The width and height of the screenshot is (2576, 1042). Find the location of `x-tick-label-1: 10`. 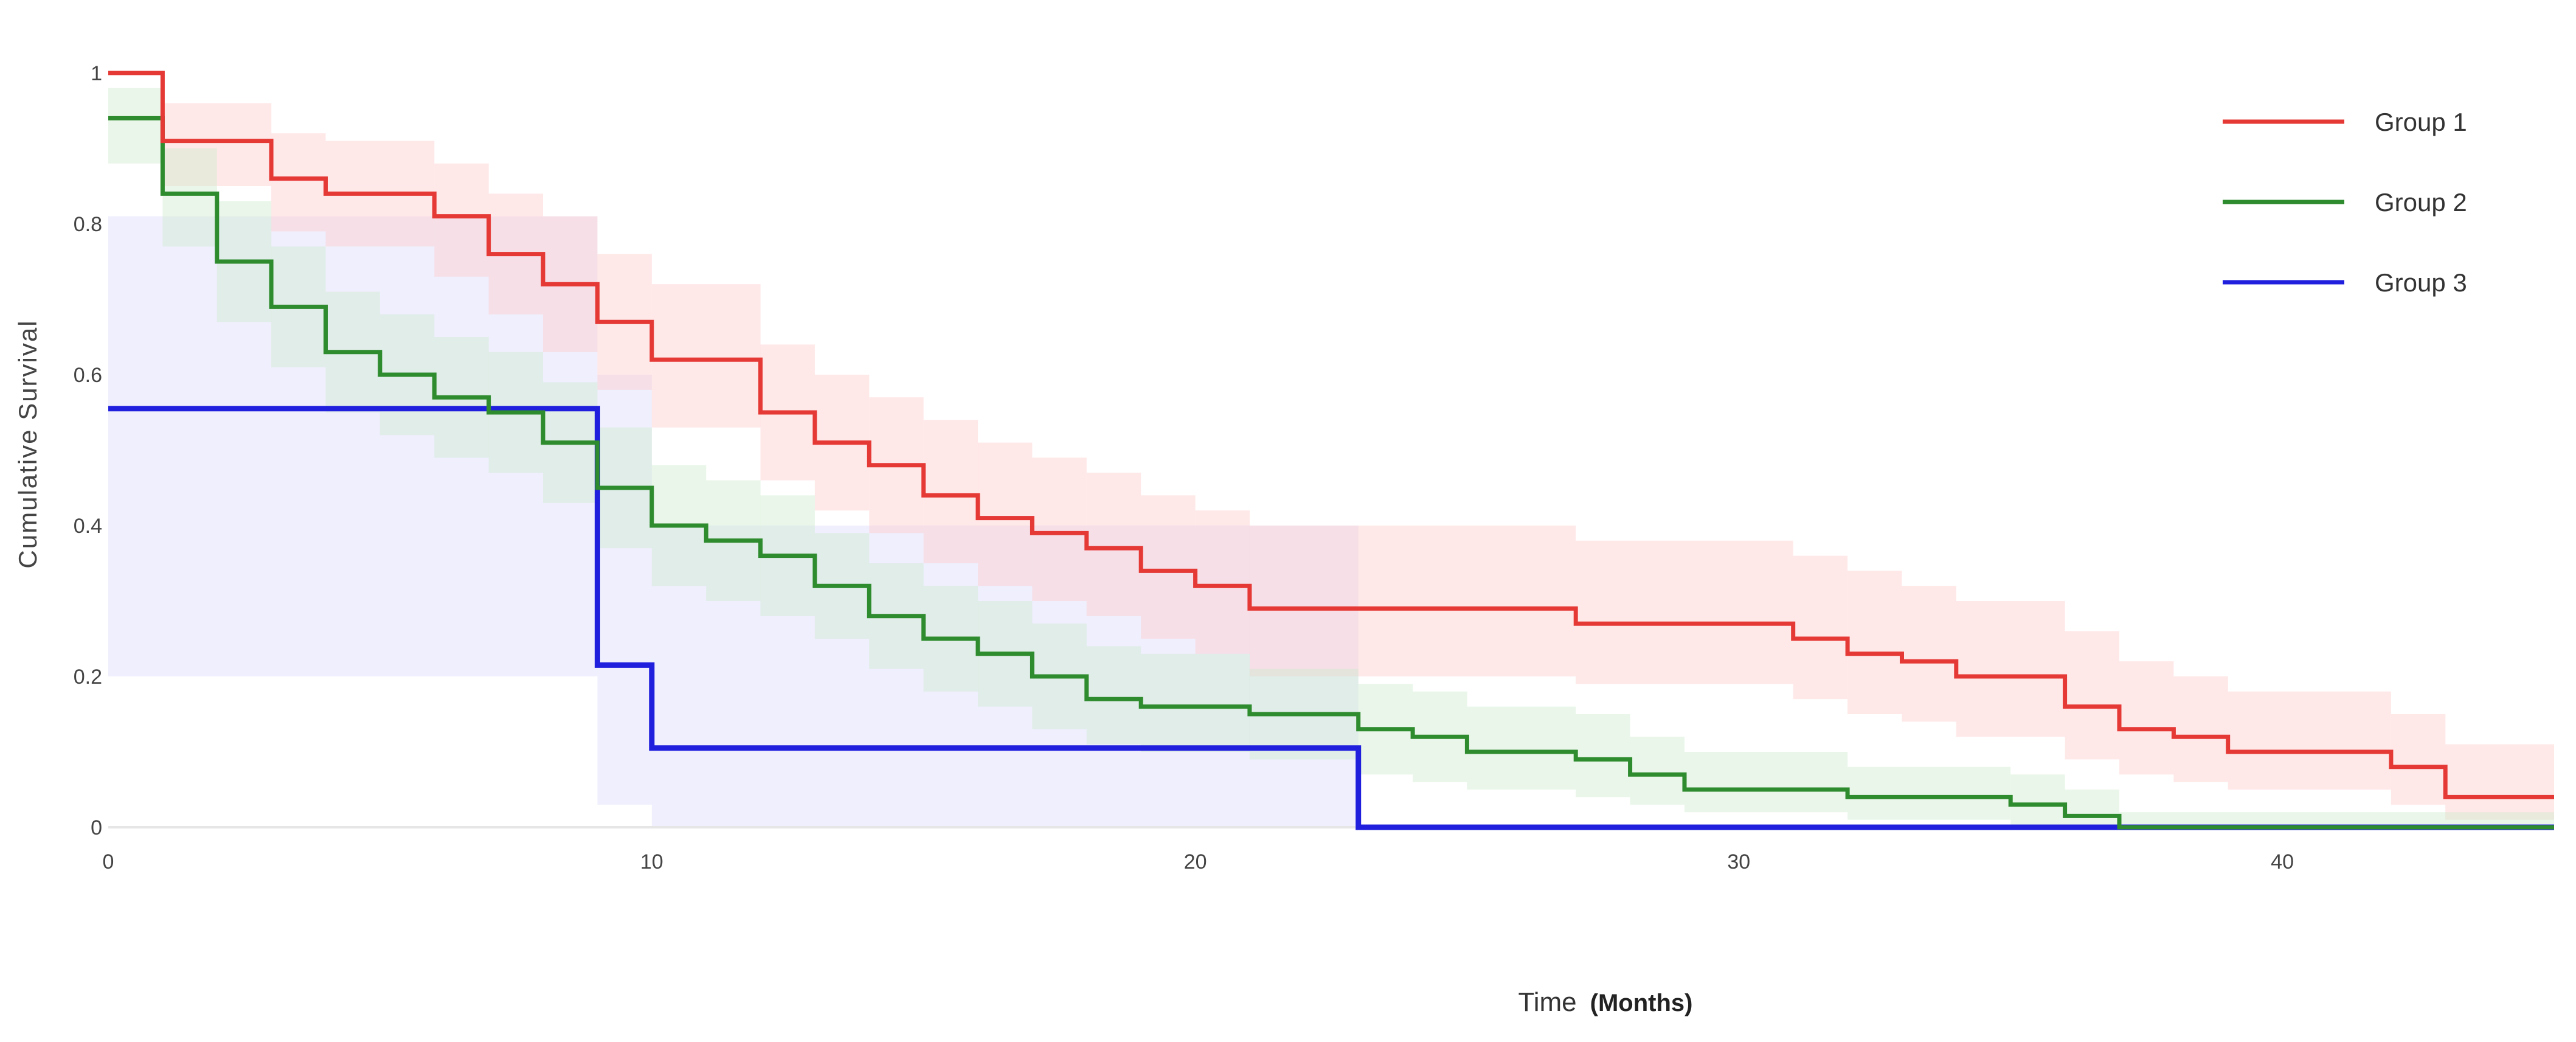

x-tick-label-1: 10 is located at coordinates (651, 862).